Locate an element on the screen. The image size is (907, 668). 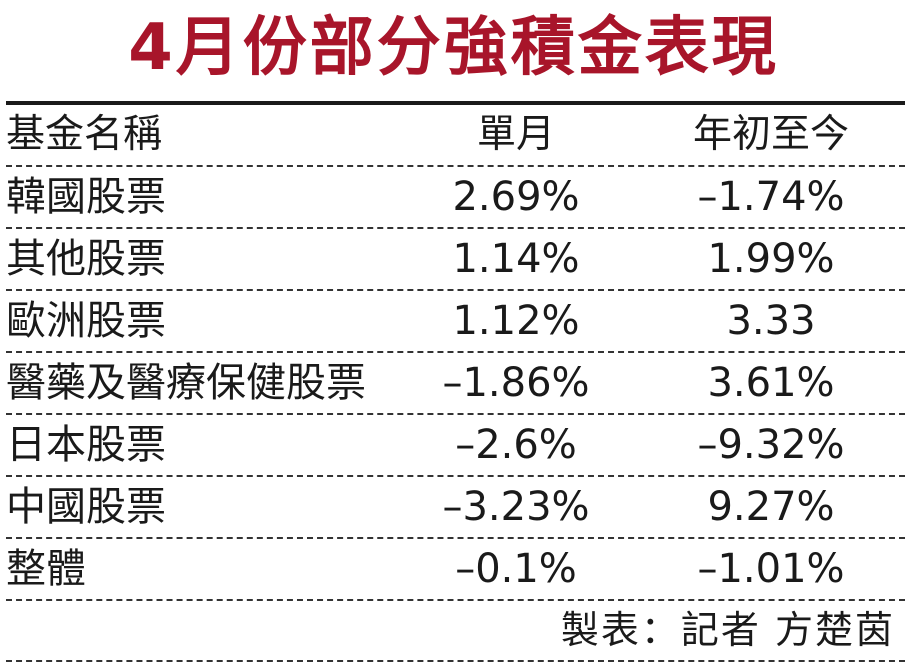
ytd-return: 1.99% is located at coordinates (771, 259).